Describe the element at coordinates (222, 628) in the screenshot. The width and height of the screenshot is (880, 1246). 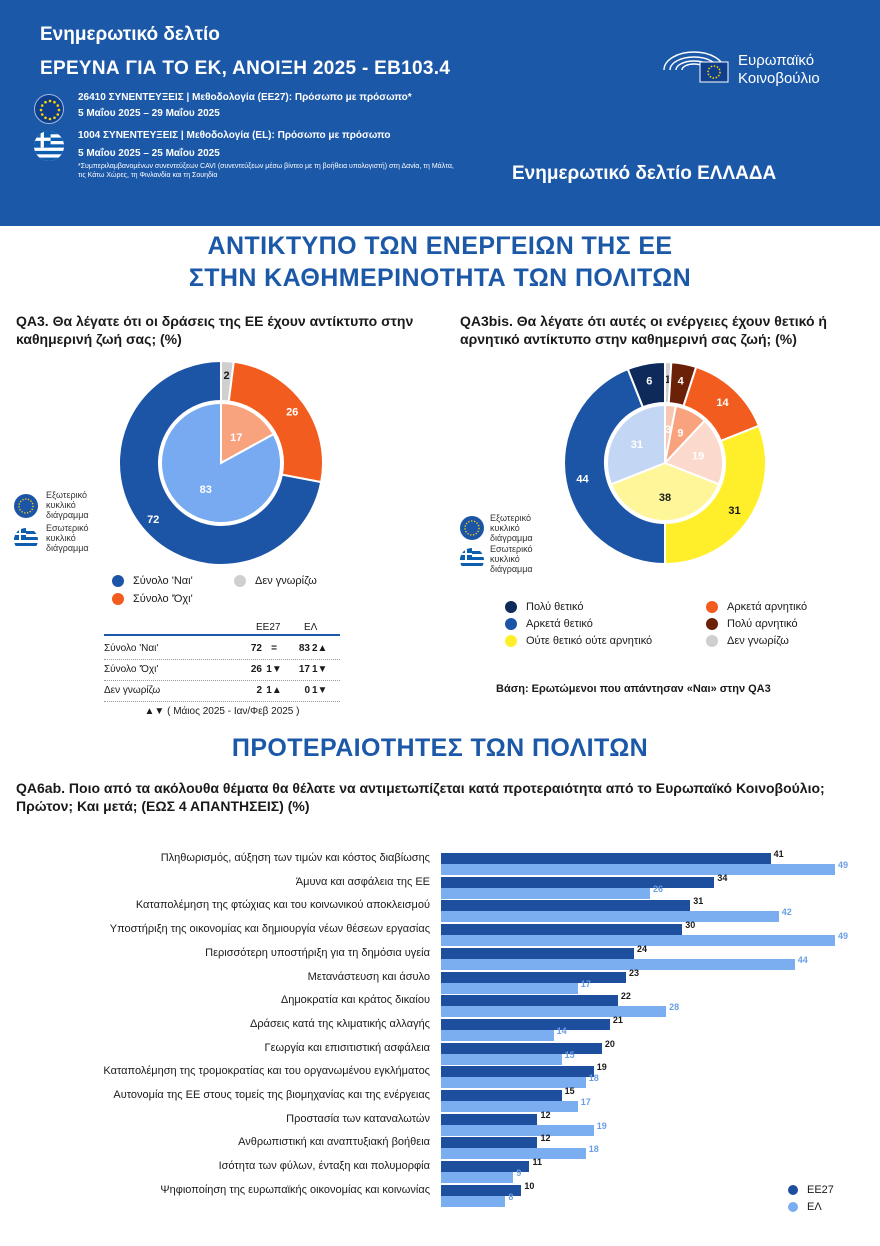
I see `table-header: ΕΕ27 ΕΛ` at that location.